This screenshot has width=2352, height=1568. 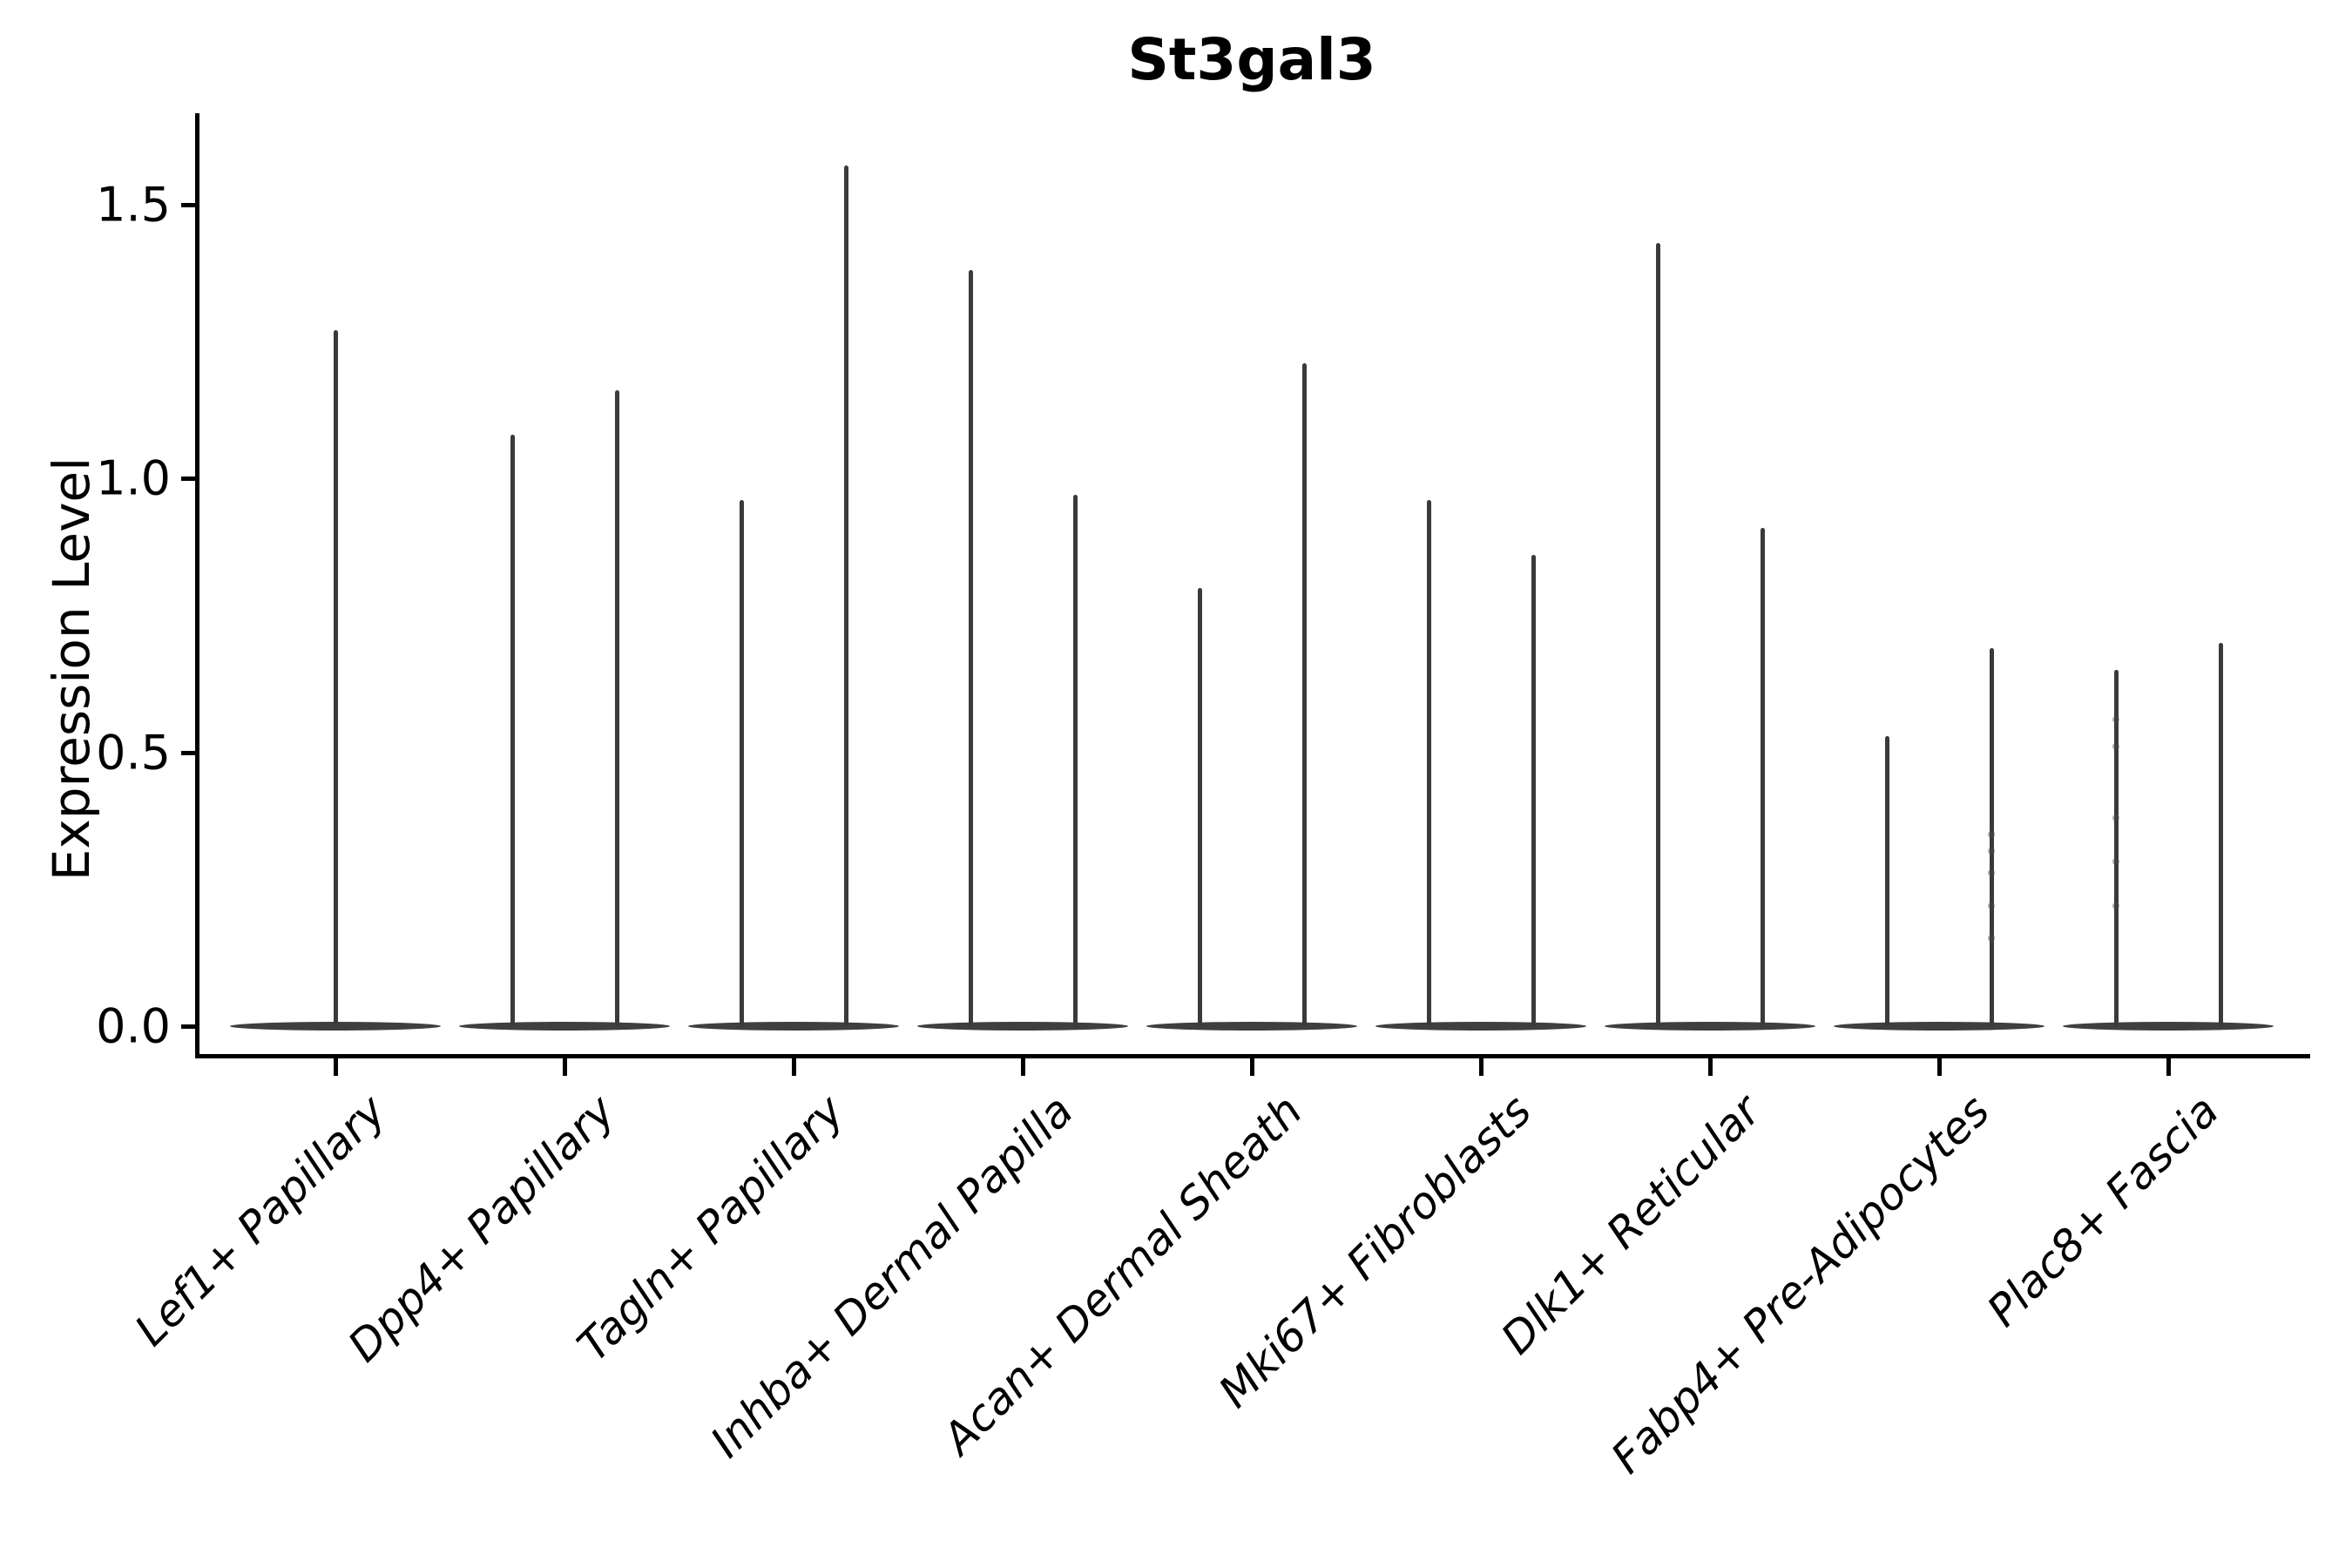 What do you see at coordinates (197, 585) in the screenshot?
I see `y-axis-spine` at bounding box center [197, 585].